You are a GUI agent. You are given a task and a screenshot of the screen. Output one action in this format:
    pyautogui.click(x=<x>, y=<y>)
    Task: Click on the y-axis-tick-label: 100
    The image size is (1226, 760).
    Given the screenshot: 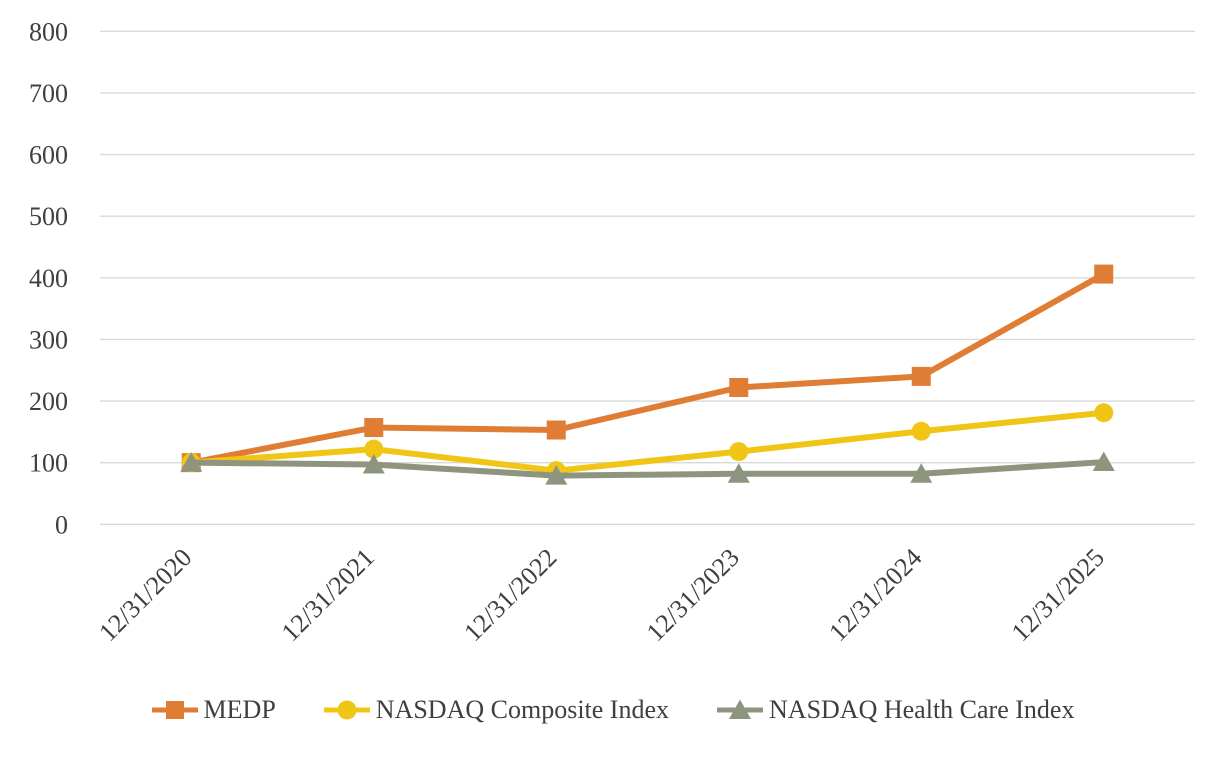 What is the action you would take?
    pyautogui.click(x=48, y=463)
    